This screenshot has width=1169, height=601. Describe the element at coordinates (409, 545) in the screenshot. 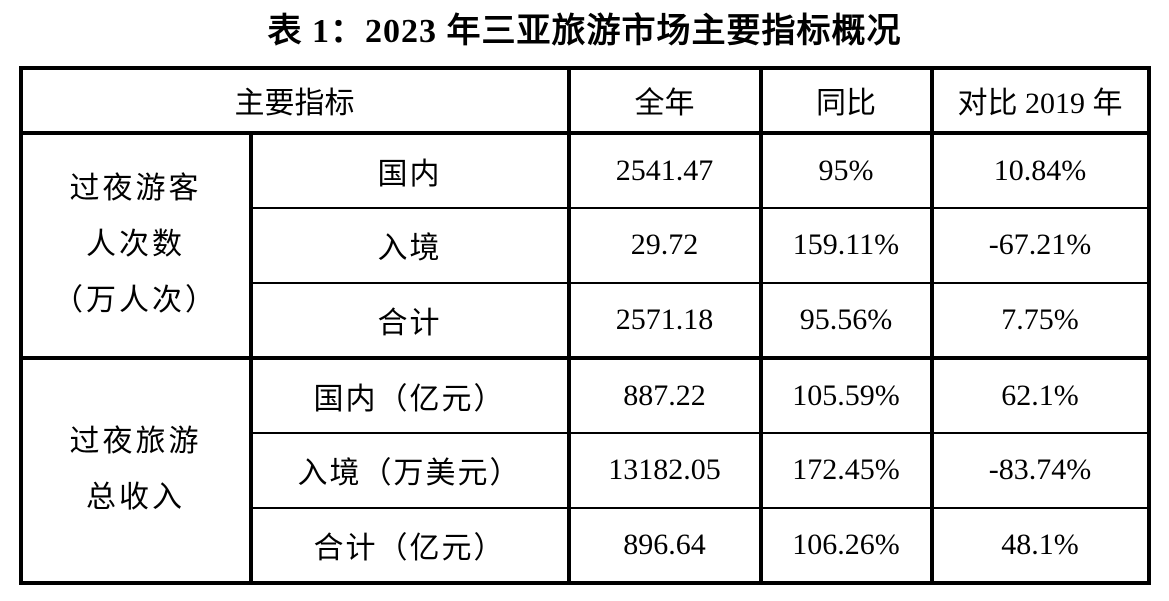

I see `cell-revenue-total-category: 合计（亿元）` at that location.